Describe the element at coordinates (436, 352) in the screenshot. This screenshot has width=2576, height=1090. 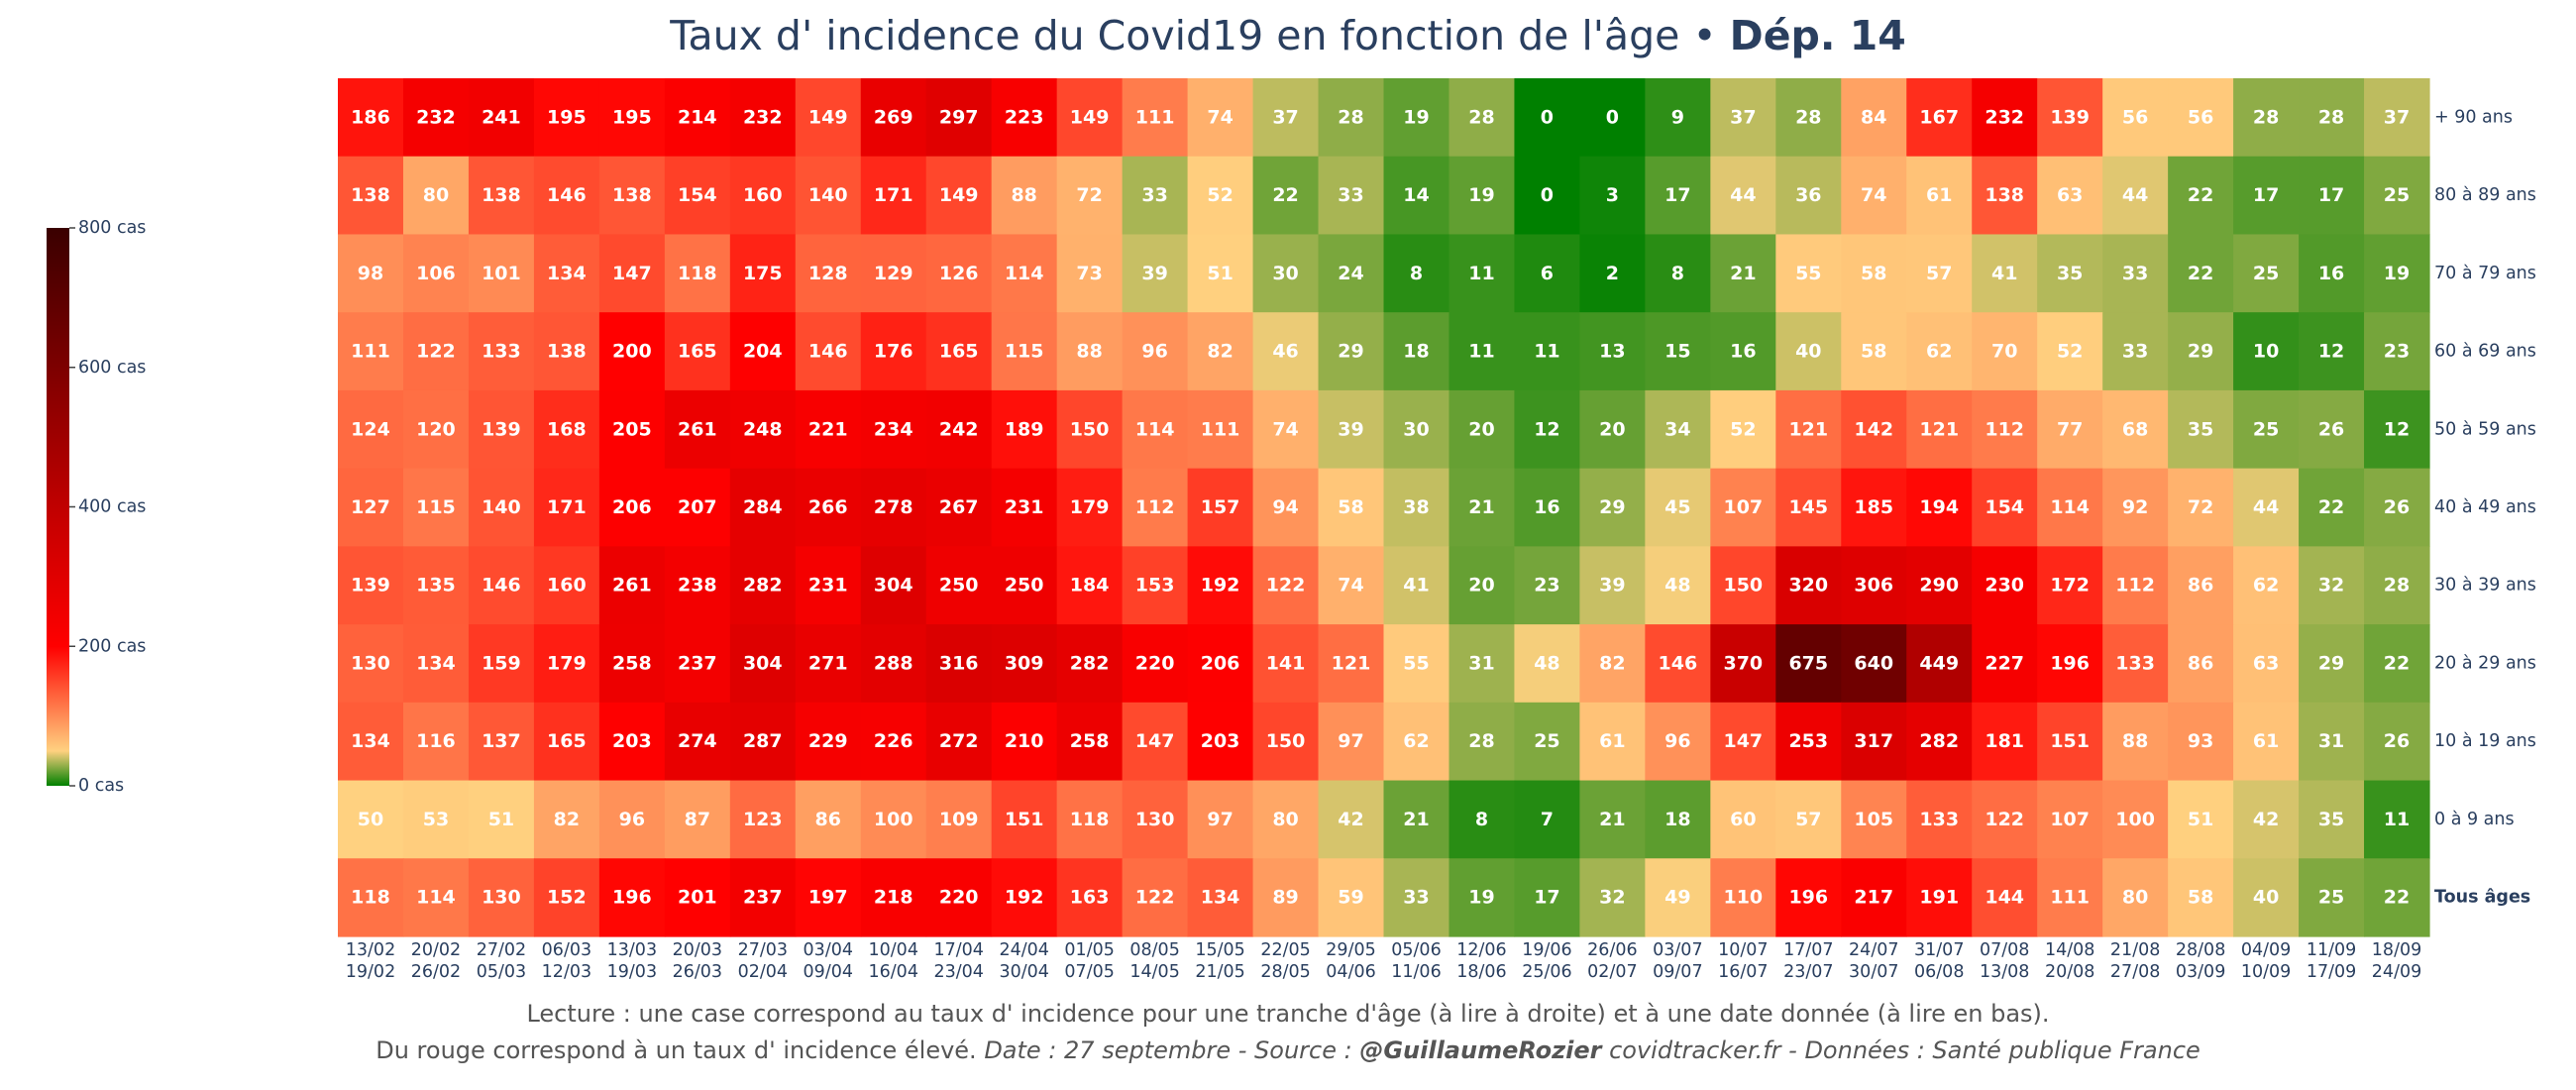
I see `cell-value: 122` at that location.